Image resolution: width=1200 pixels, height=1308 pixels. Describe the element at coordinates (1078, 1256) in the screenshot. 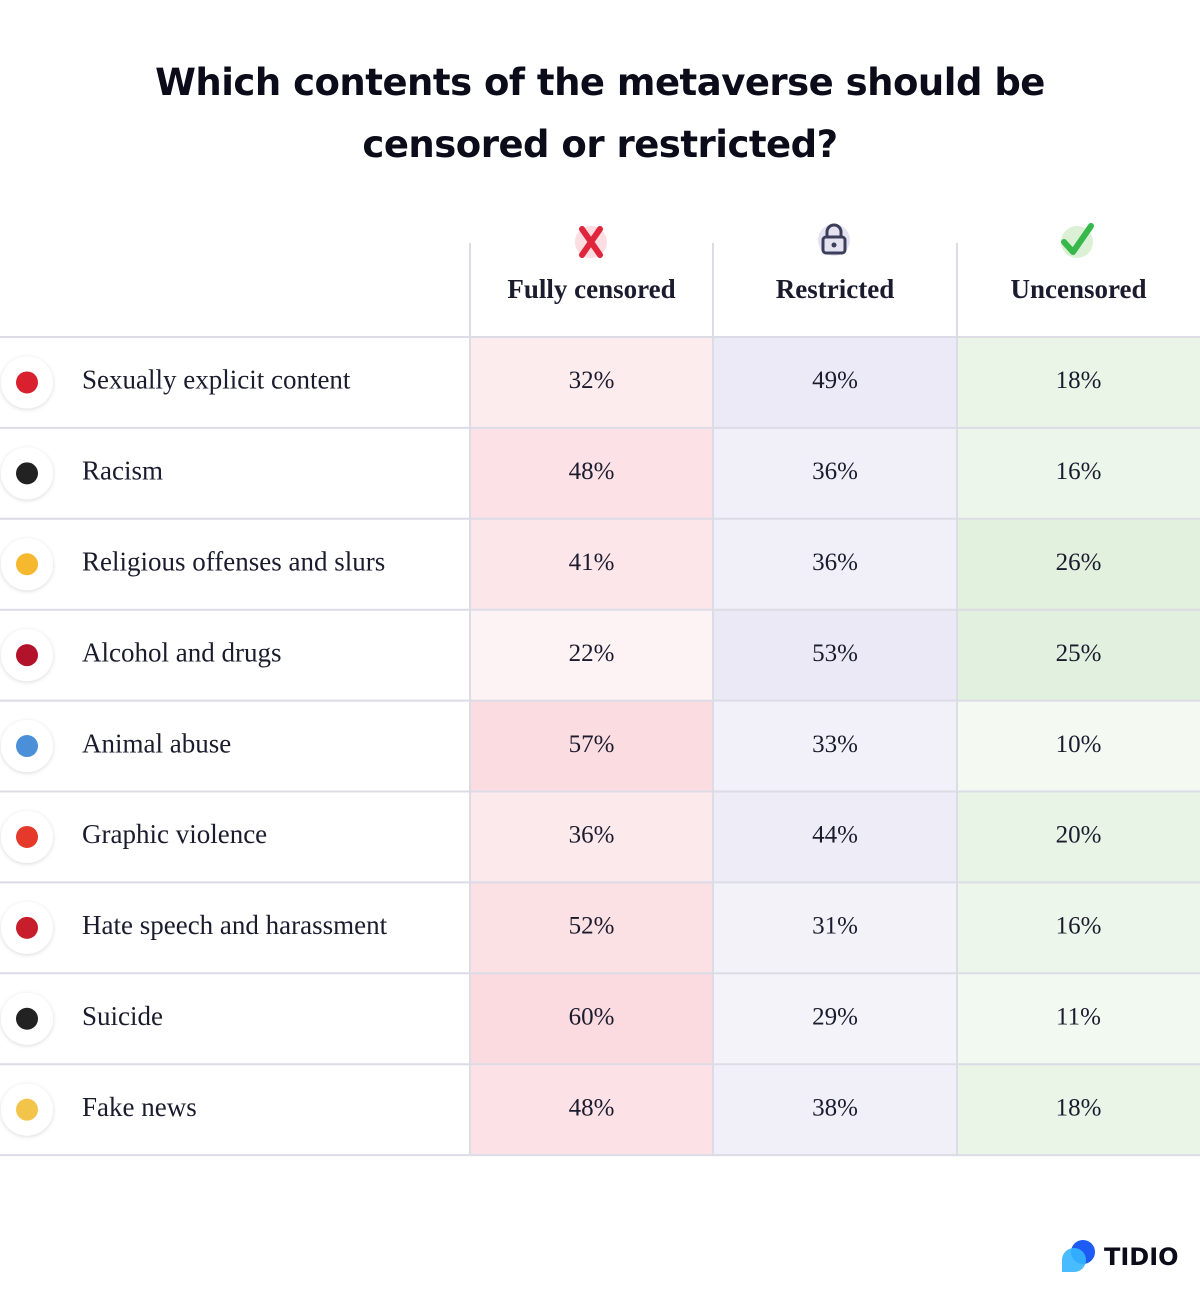

I see `logo-mark` at that location.